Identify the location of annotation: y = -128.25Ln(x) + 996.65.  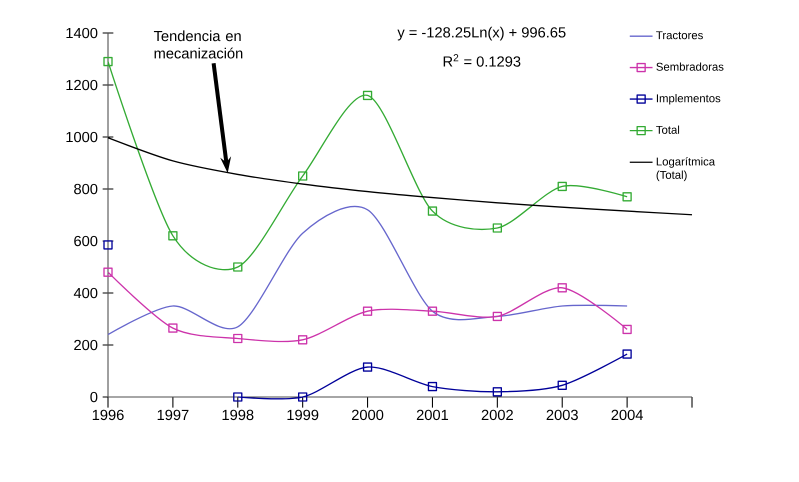
(481, 33).